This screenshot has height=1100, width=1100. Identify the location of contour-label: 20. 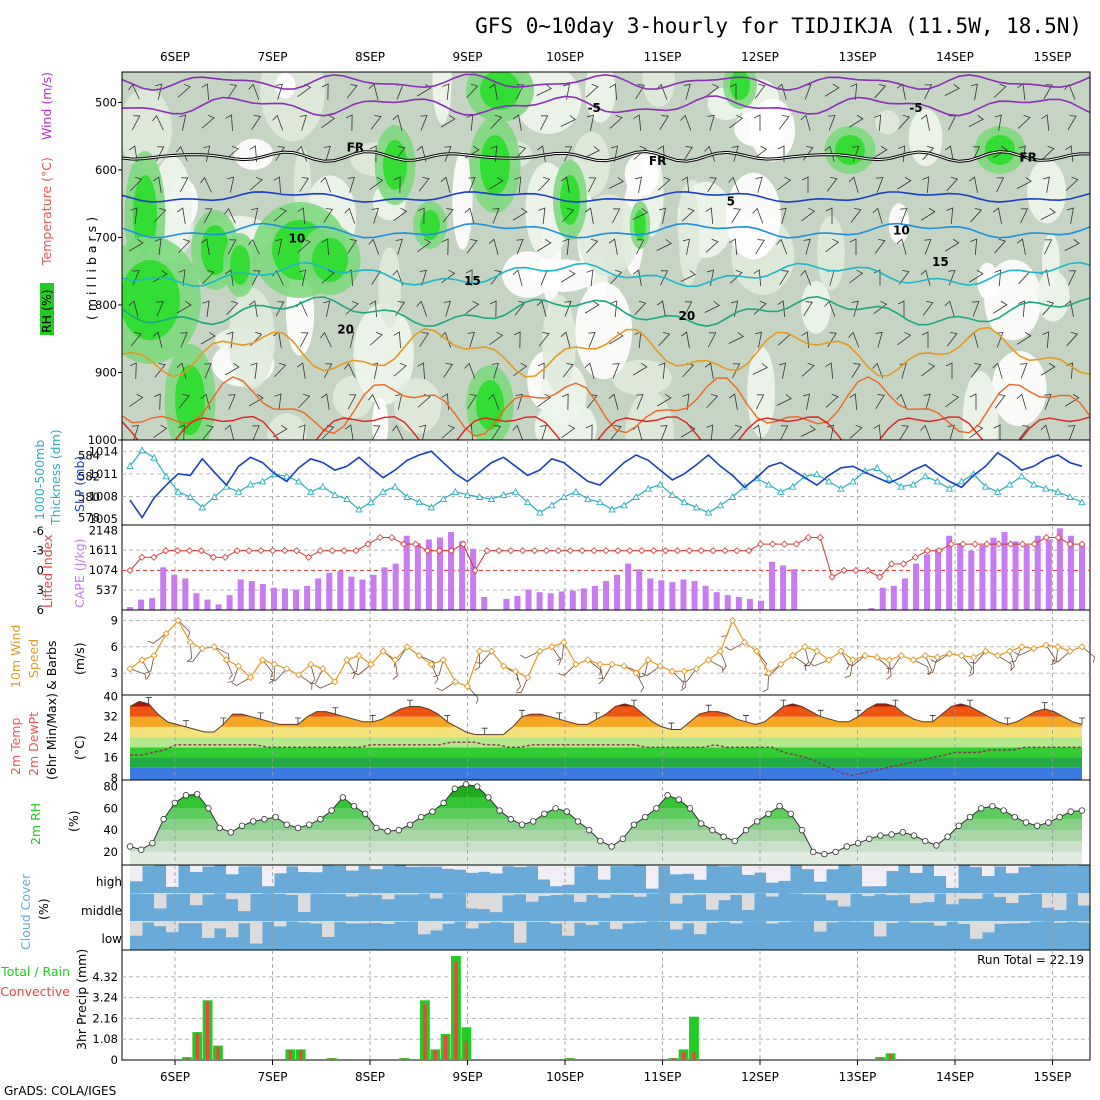
(345, 330).